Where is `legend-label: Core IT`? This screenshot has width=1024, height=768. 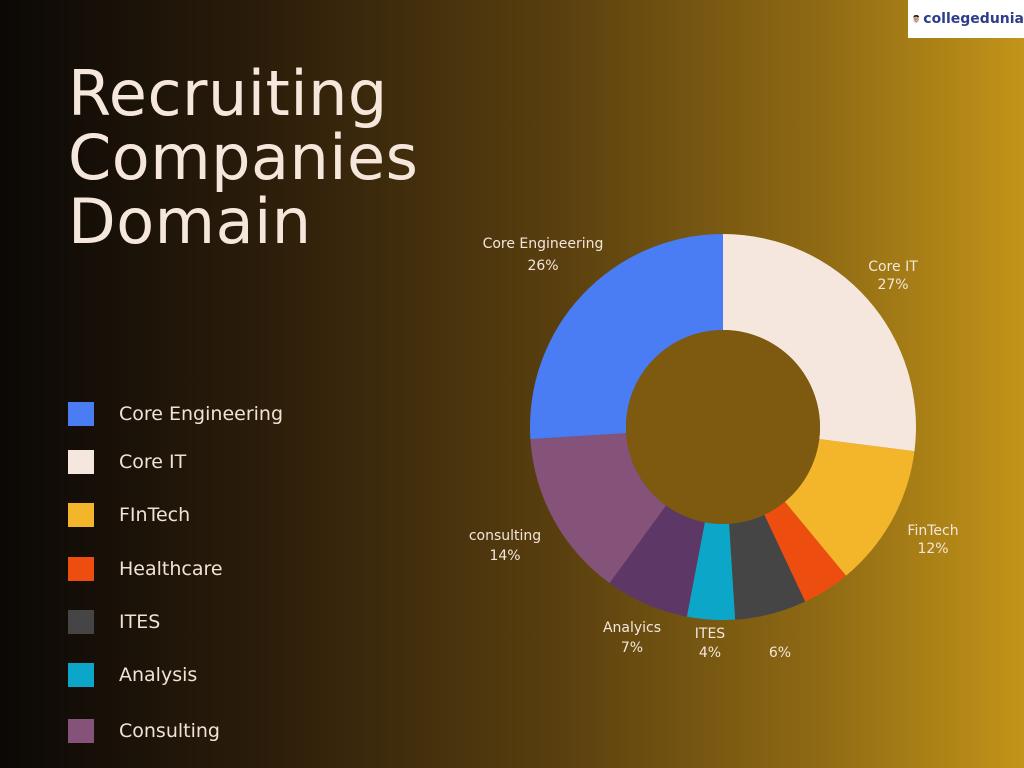
legend-label: Core IT is located at coordinates (153, 462).